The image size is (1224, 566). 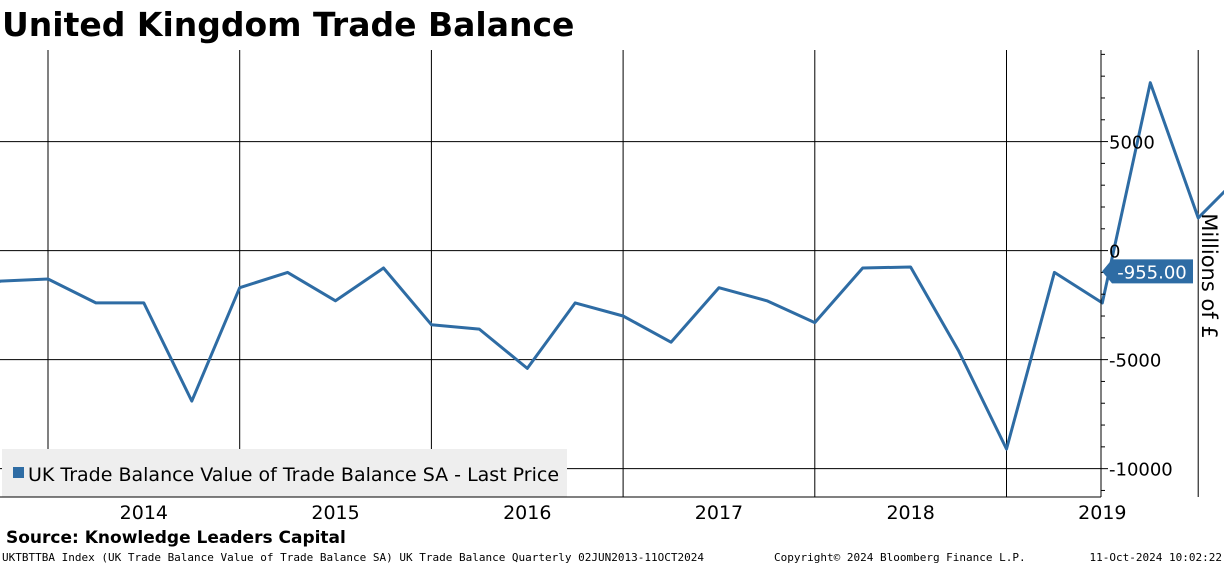 What do you see at coordinates (1151, 272) in the screenshot?
I see `last-price-label: -955.00` at bounding box center [1151, 272].